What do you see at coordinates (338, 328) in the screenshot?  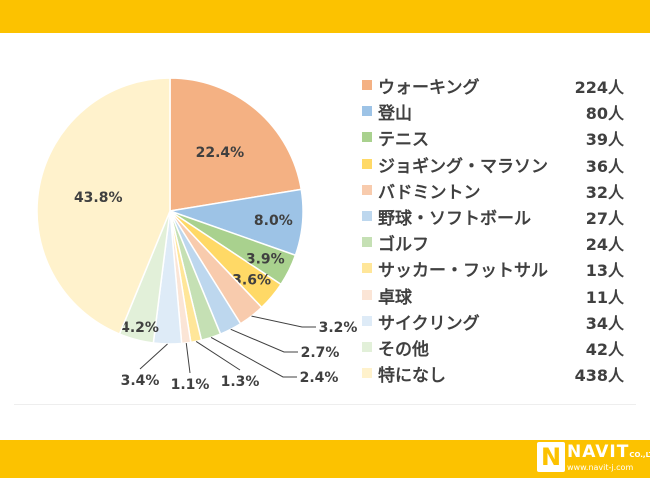 I see `data-label-5: 3.2%` at bounding box center [338, 328].